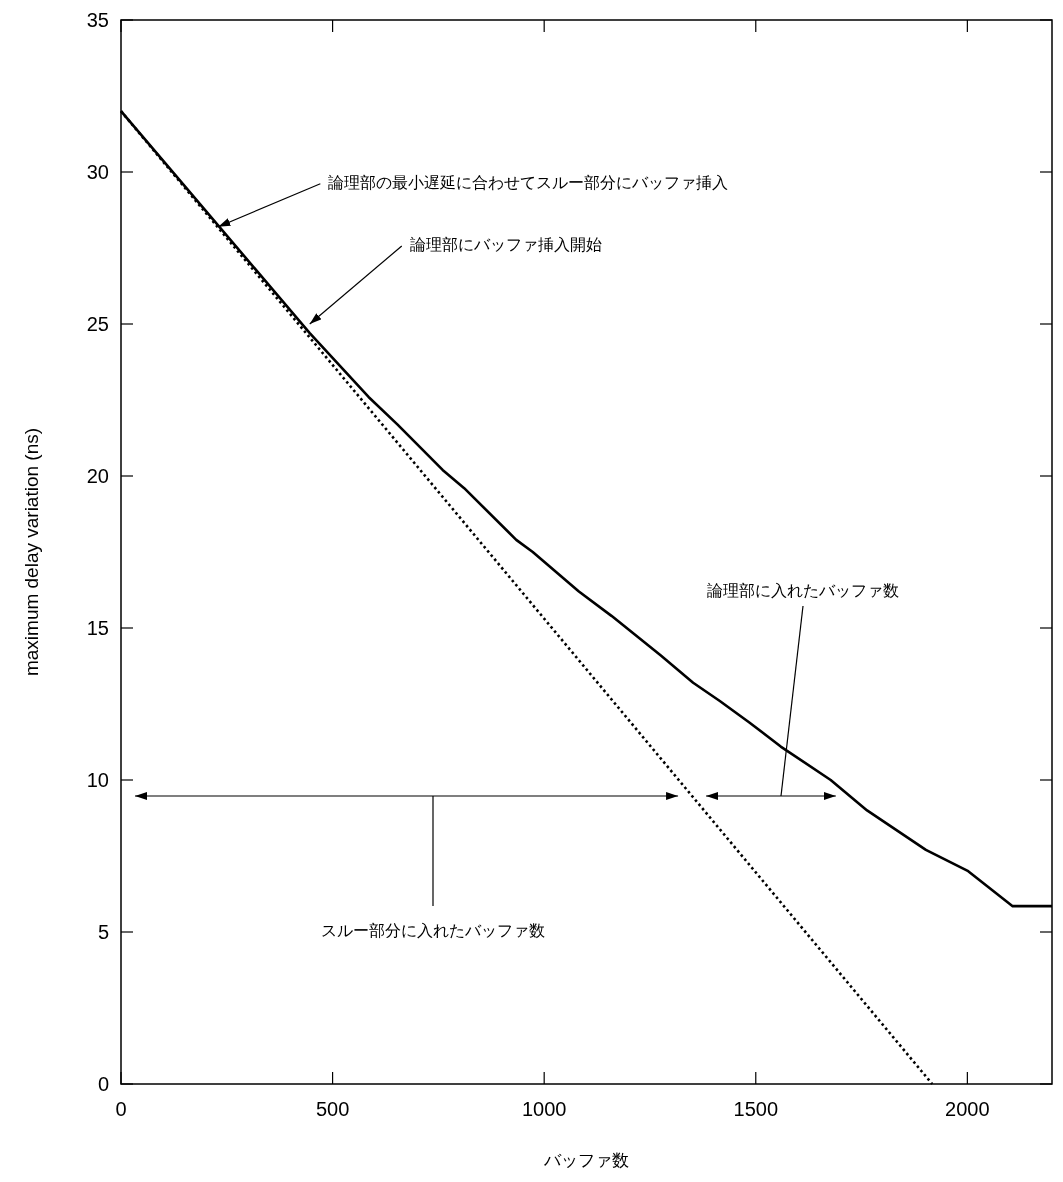  I want to click on y-tick-label: 10, so click(97, 780).